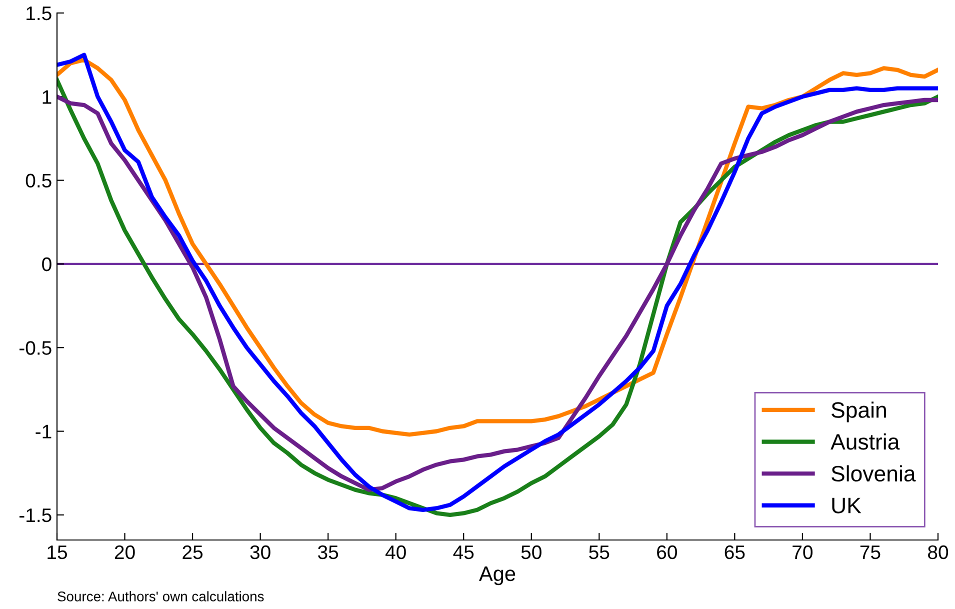 This screenshot has width=955, height=609. Describe the element at coordinates (802, 552) in the screenshot. I see `x-tick-label: 70` at that location.